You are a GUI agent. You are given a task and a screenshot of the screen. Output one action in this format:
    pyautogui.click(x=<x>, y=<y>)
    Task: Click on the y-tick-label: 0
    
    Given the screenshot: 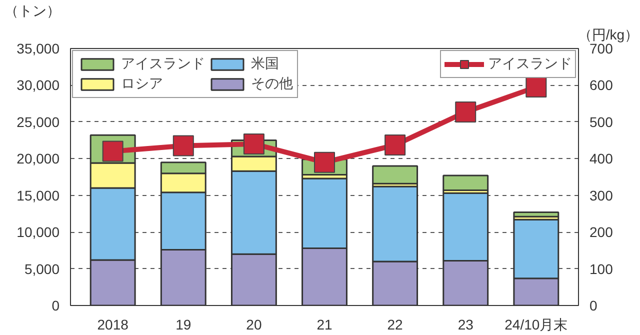 What is the action you would take?
    pyautogui.click(x=56, y=306)
    